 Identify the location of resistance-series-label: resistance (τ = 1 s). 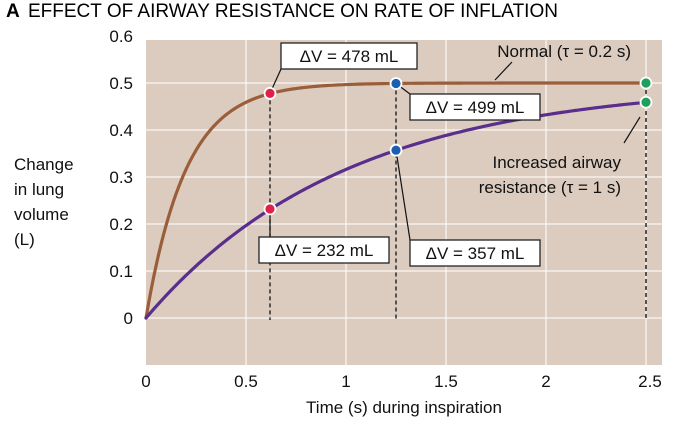
(550, 187).